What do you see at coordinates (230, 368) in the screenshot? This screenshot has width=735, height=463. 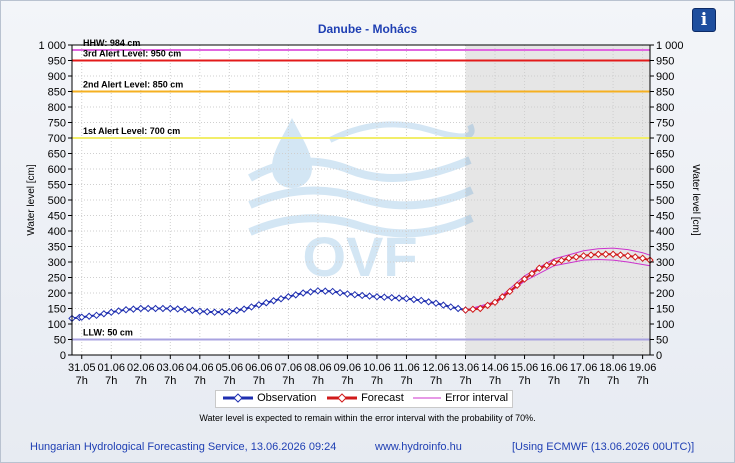 I see `x-tick-date-label: 05.06` at bounding box center [230, 368].